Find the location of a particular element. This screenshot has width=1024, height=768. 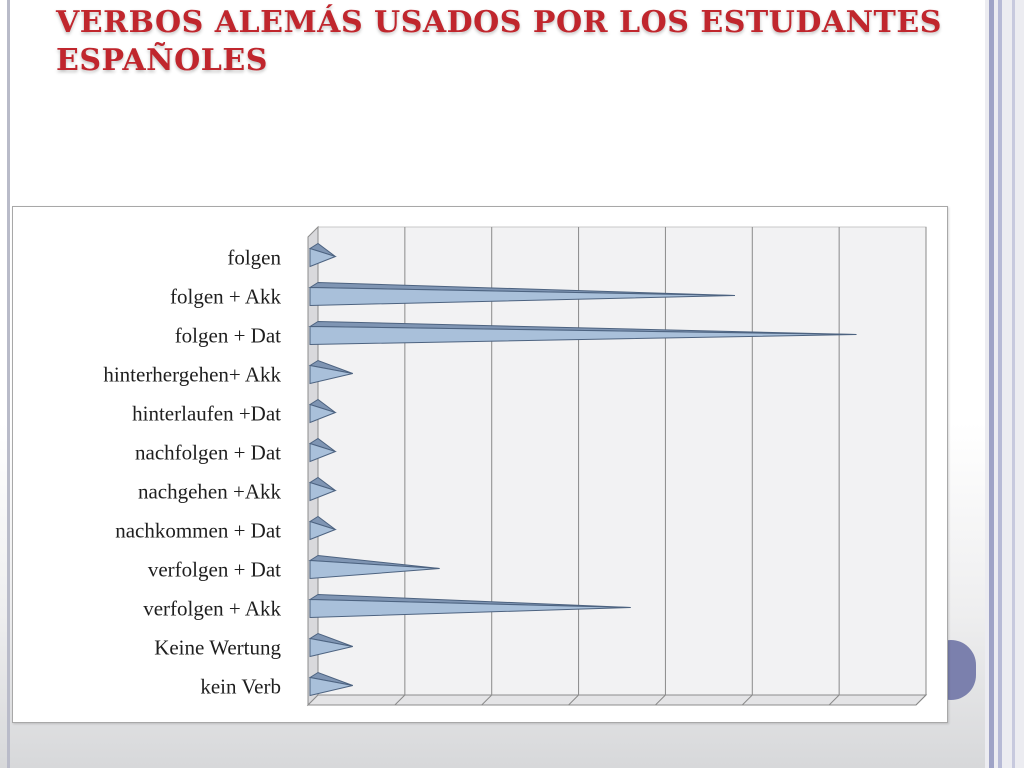

category-label: verfolgen + Dat is located at coordinates (214, 570).